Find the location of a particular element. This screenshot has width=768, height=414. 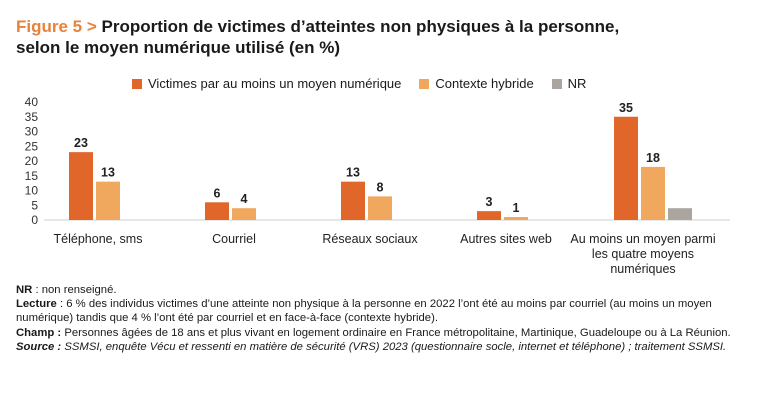

y-tick-label: 25 is located at coordinates (32, 146).